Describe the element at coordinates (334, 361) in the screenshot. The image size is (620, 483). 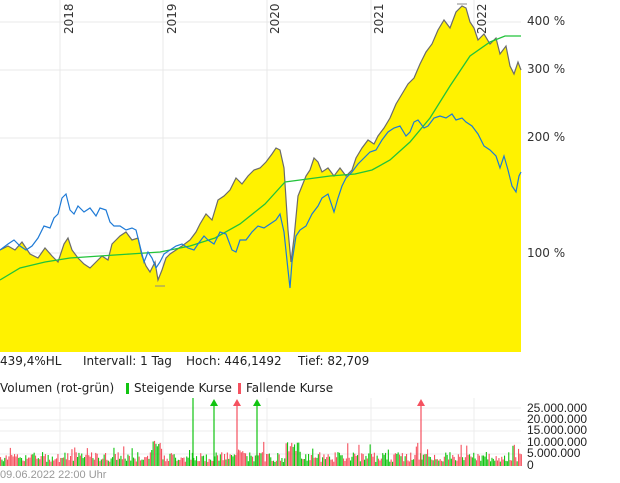
I see `low-label: Tief: 82,709` at that location.